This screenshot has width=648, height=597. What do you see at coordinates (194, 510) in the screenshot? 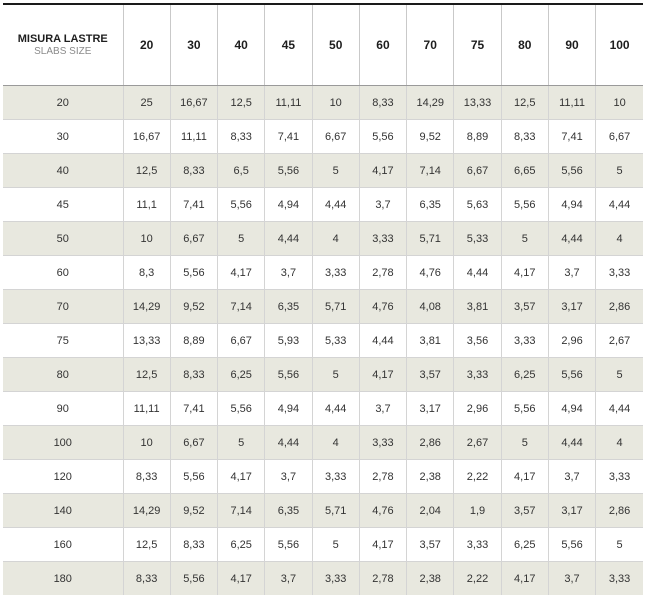
I see `table-cell: 9,52` at bounding box center [194, 510].